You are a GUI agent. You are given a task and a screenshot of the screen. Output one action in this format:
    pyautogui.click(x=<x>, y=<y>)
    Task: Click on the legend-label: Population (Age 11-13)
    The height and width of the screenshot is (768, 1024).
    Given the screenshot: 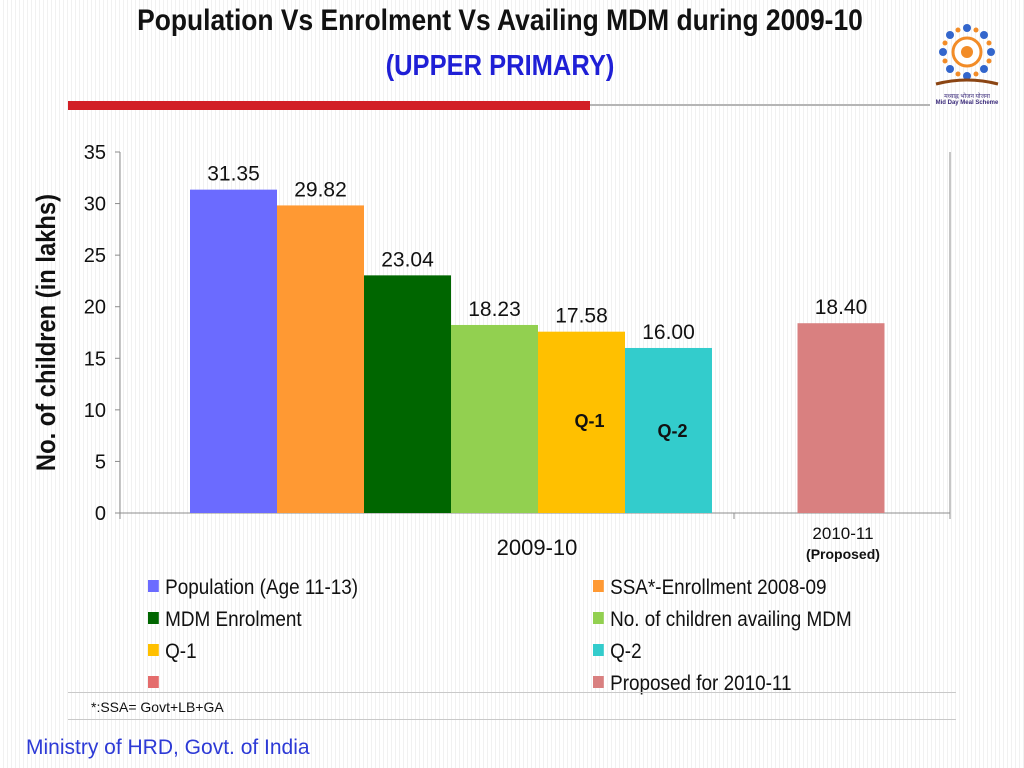 What is the action you would take?
    pyautogui.click(x=262, y=587)
    